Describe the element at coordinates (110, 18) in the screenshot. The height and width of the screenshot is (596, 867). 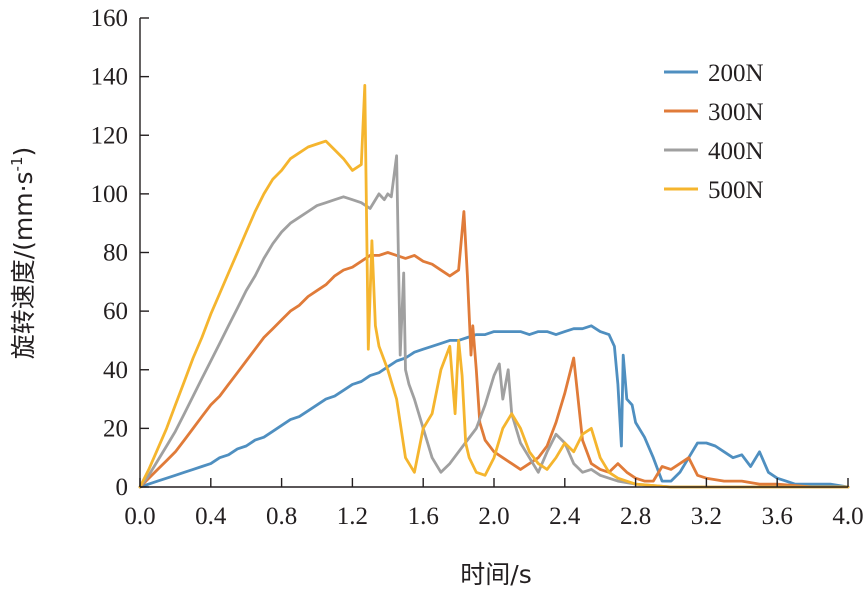
I see `y-tick-label: 160` at that location.